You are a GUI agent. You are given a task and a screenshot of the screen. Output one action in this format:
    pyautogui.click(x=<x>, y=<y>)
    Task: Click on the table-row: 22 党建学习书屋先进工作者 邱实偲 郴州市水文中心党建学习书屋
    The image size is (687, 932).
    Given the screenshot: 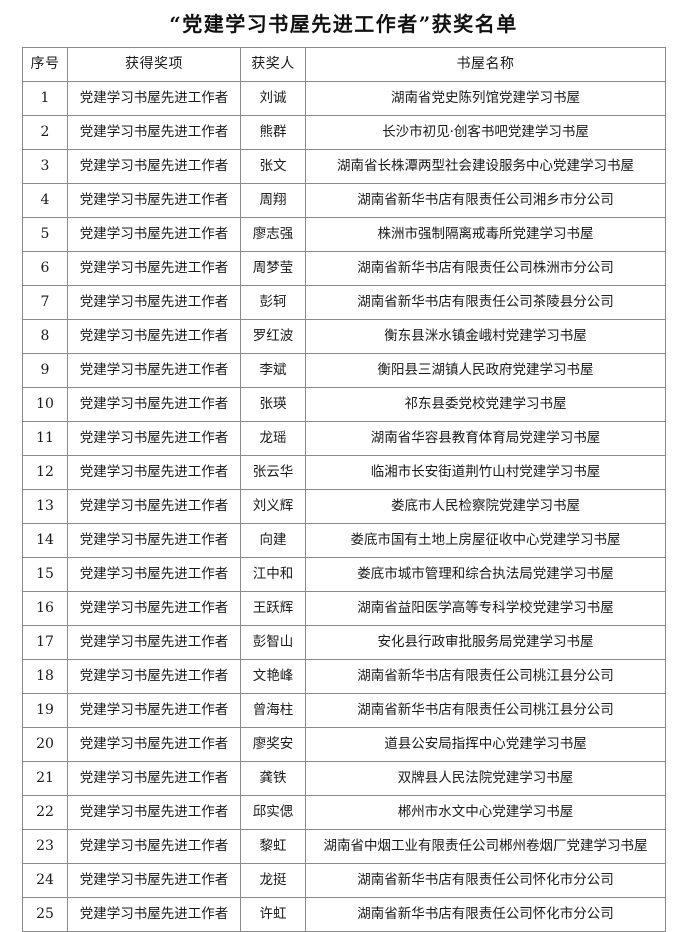 What is the action you would take?
    pyautogui.click(x=344, y=812)
    